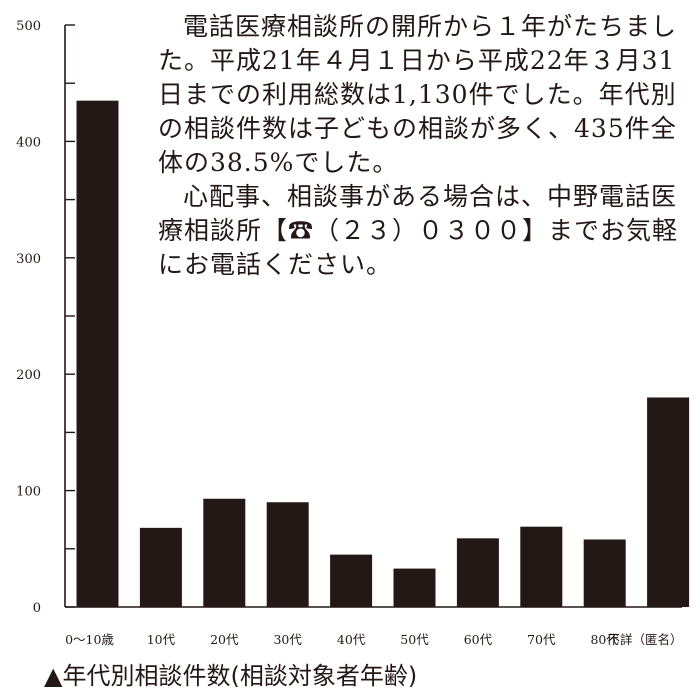  Describe the element at coordinates (231, 676) in the screenshot. I see `chart-title: ▲年代別相談件数(相談対象者年齢)` at that location.